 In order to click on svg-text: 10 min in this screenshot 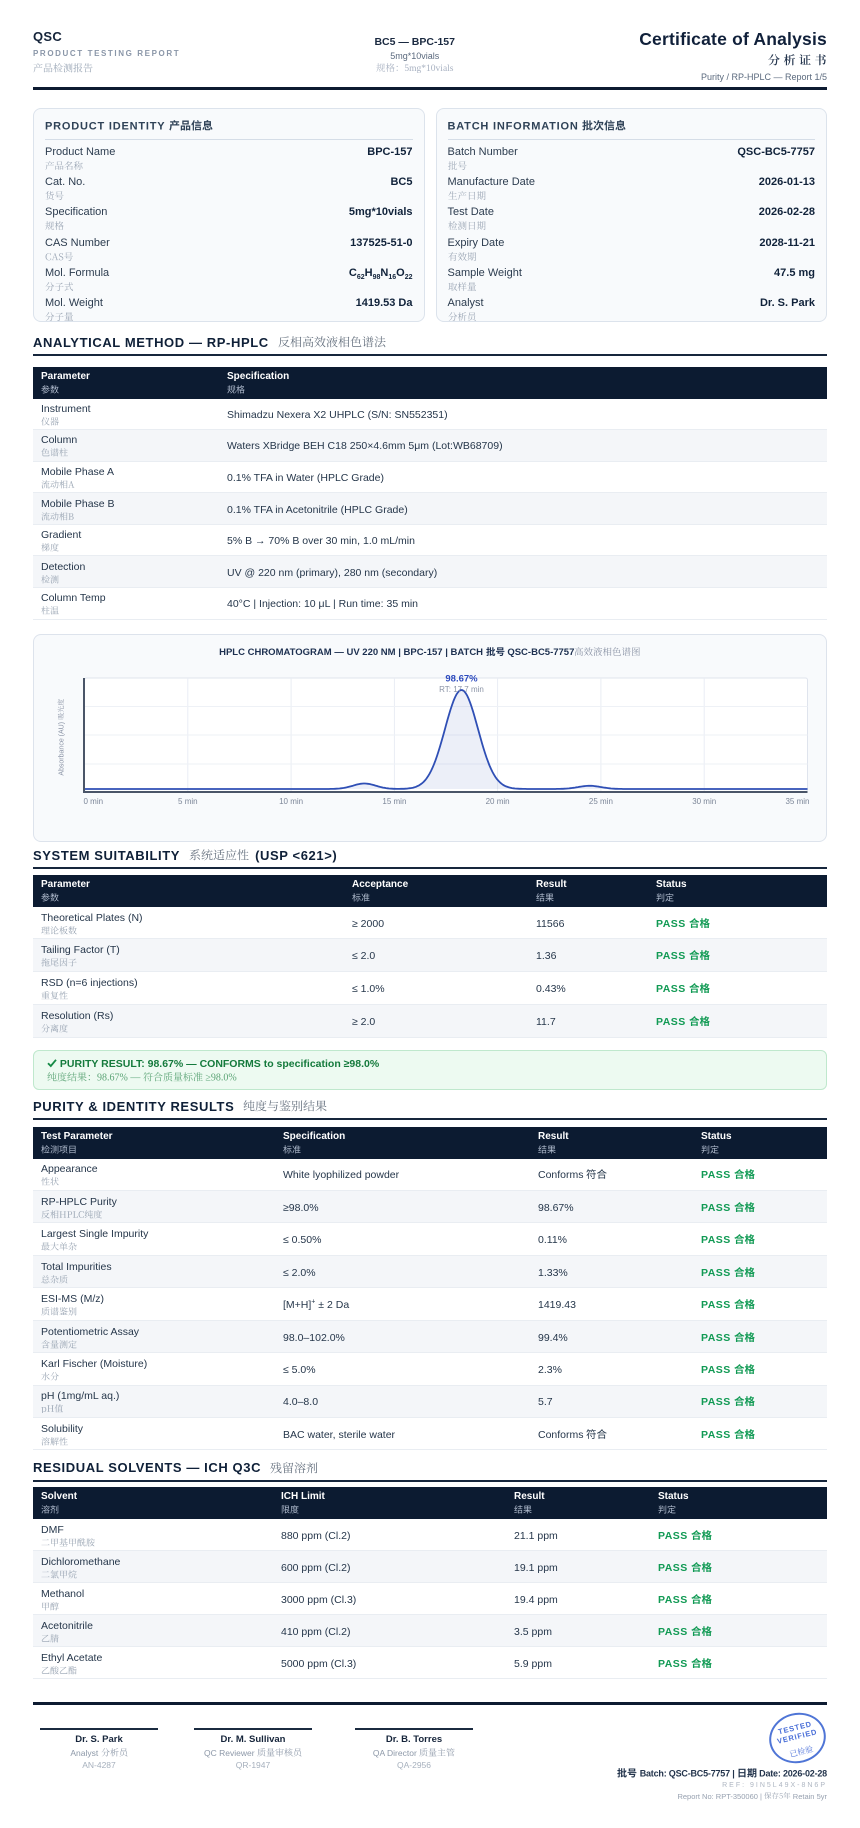, I will do `click(291, 801)`.